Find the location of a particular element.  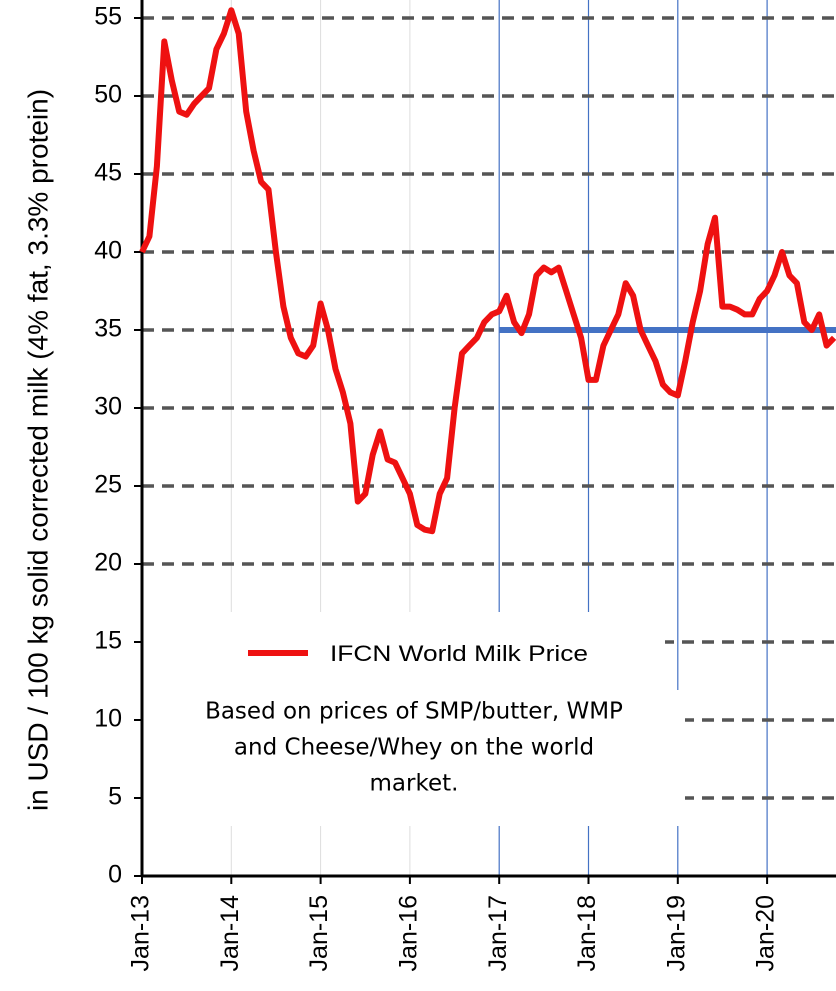

y-tick-label: 40 is located at coordinates (108, 251).